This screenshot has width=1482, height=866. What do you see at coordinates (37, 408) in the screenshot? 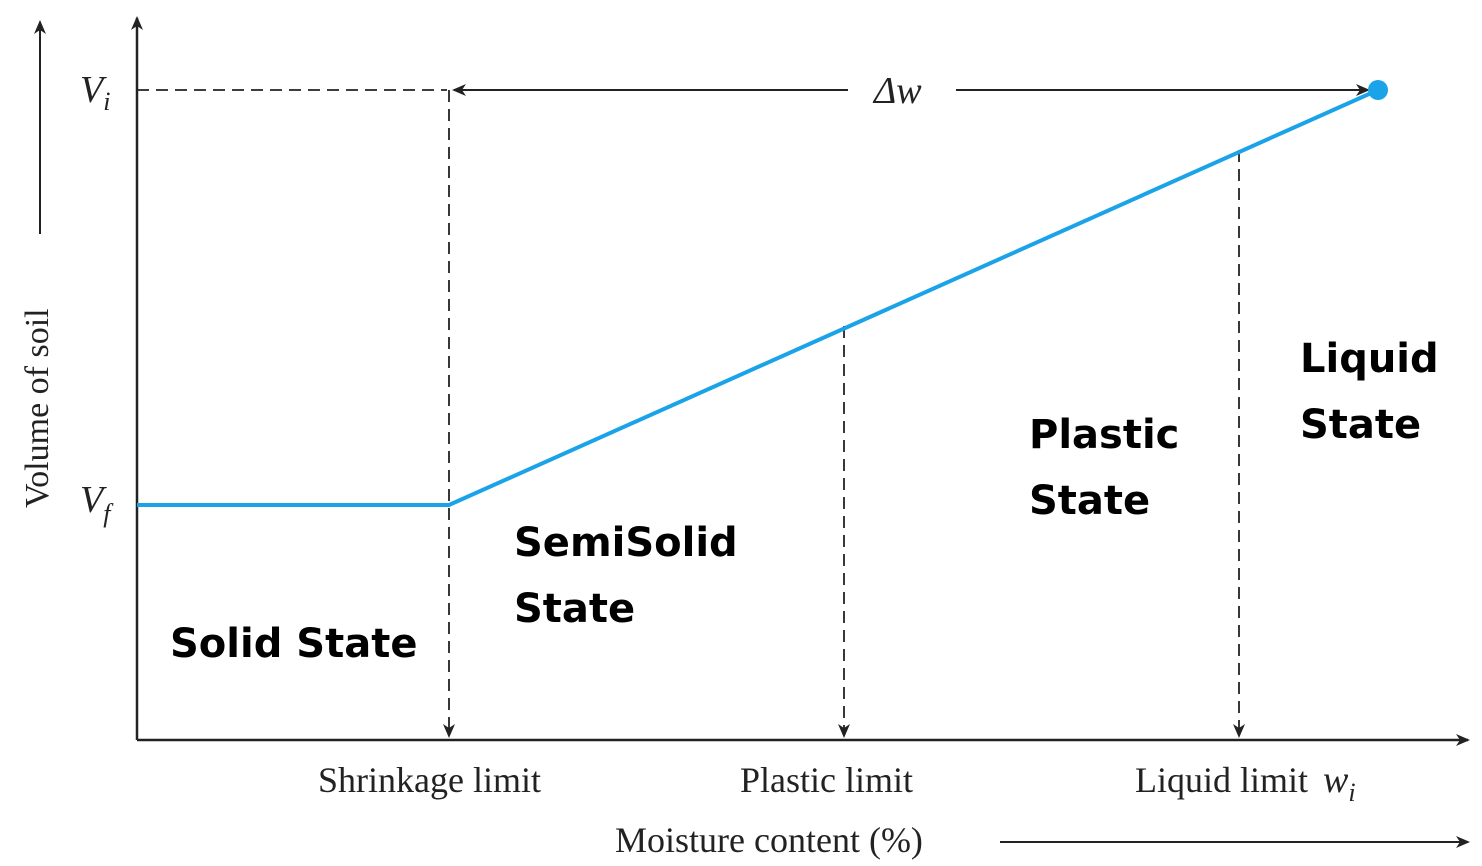
I see `y-axis-label: Volume of soil` at bounding box center [37, 408].